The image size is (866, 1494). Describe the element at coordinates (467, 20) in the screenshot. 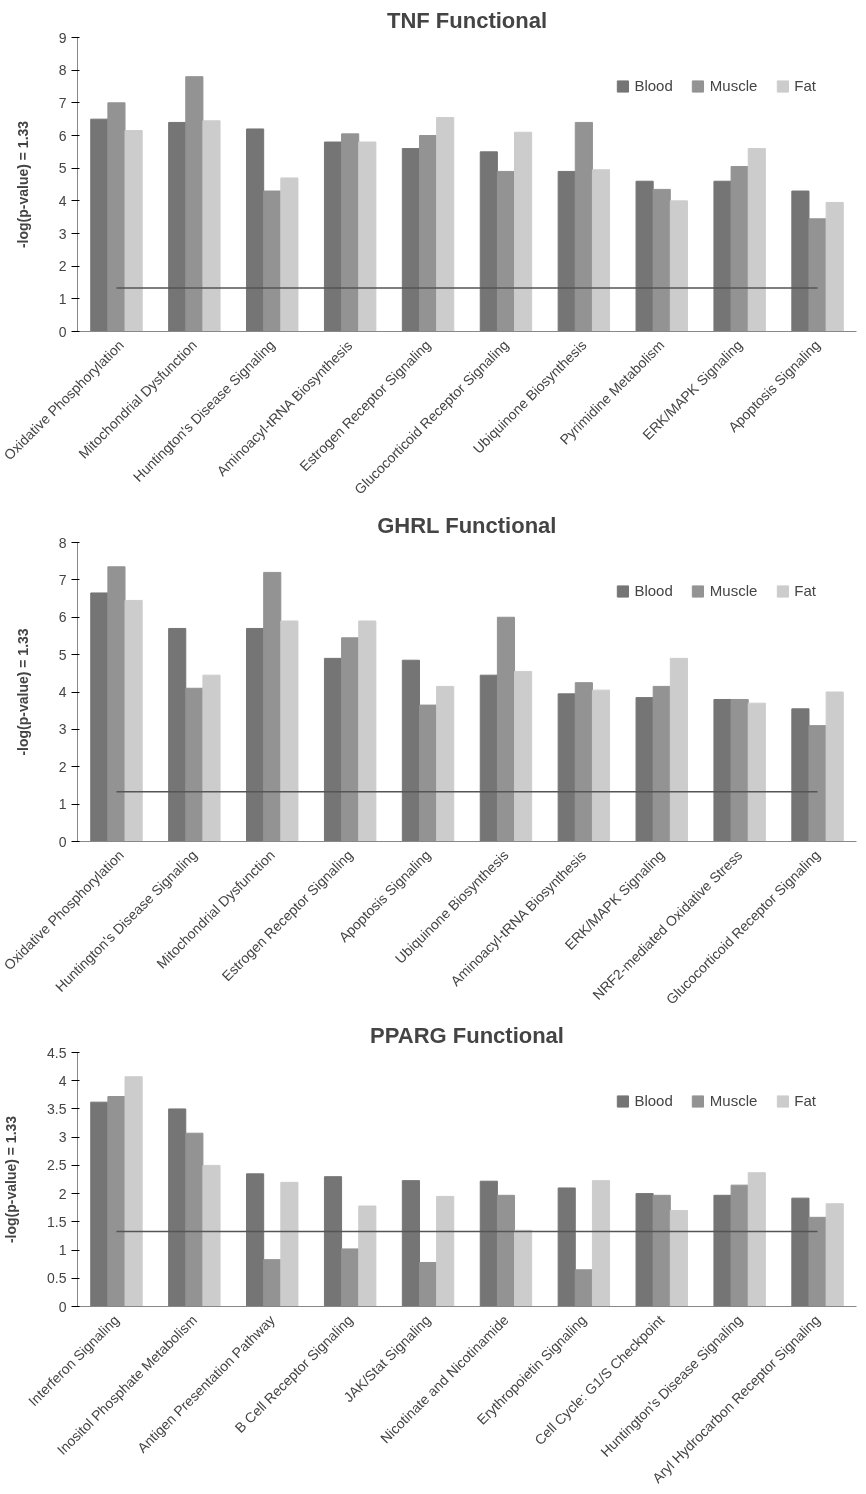

I see `chart-title: TNF Functional` at that location.